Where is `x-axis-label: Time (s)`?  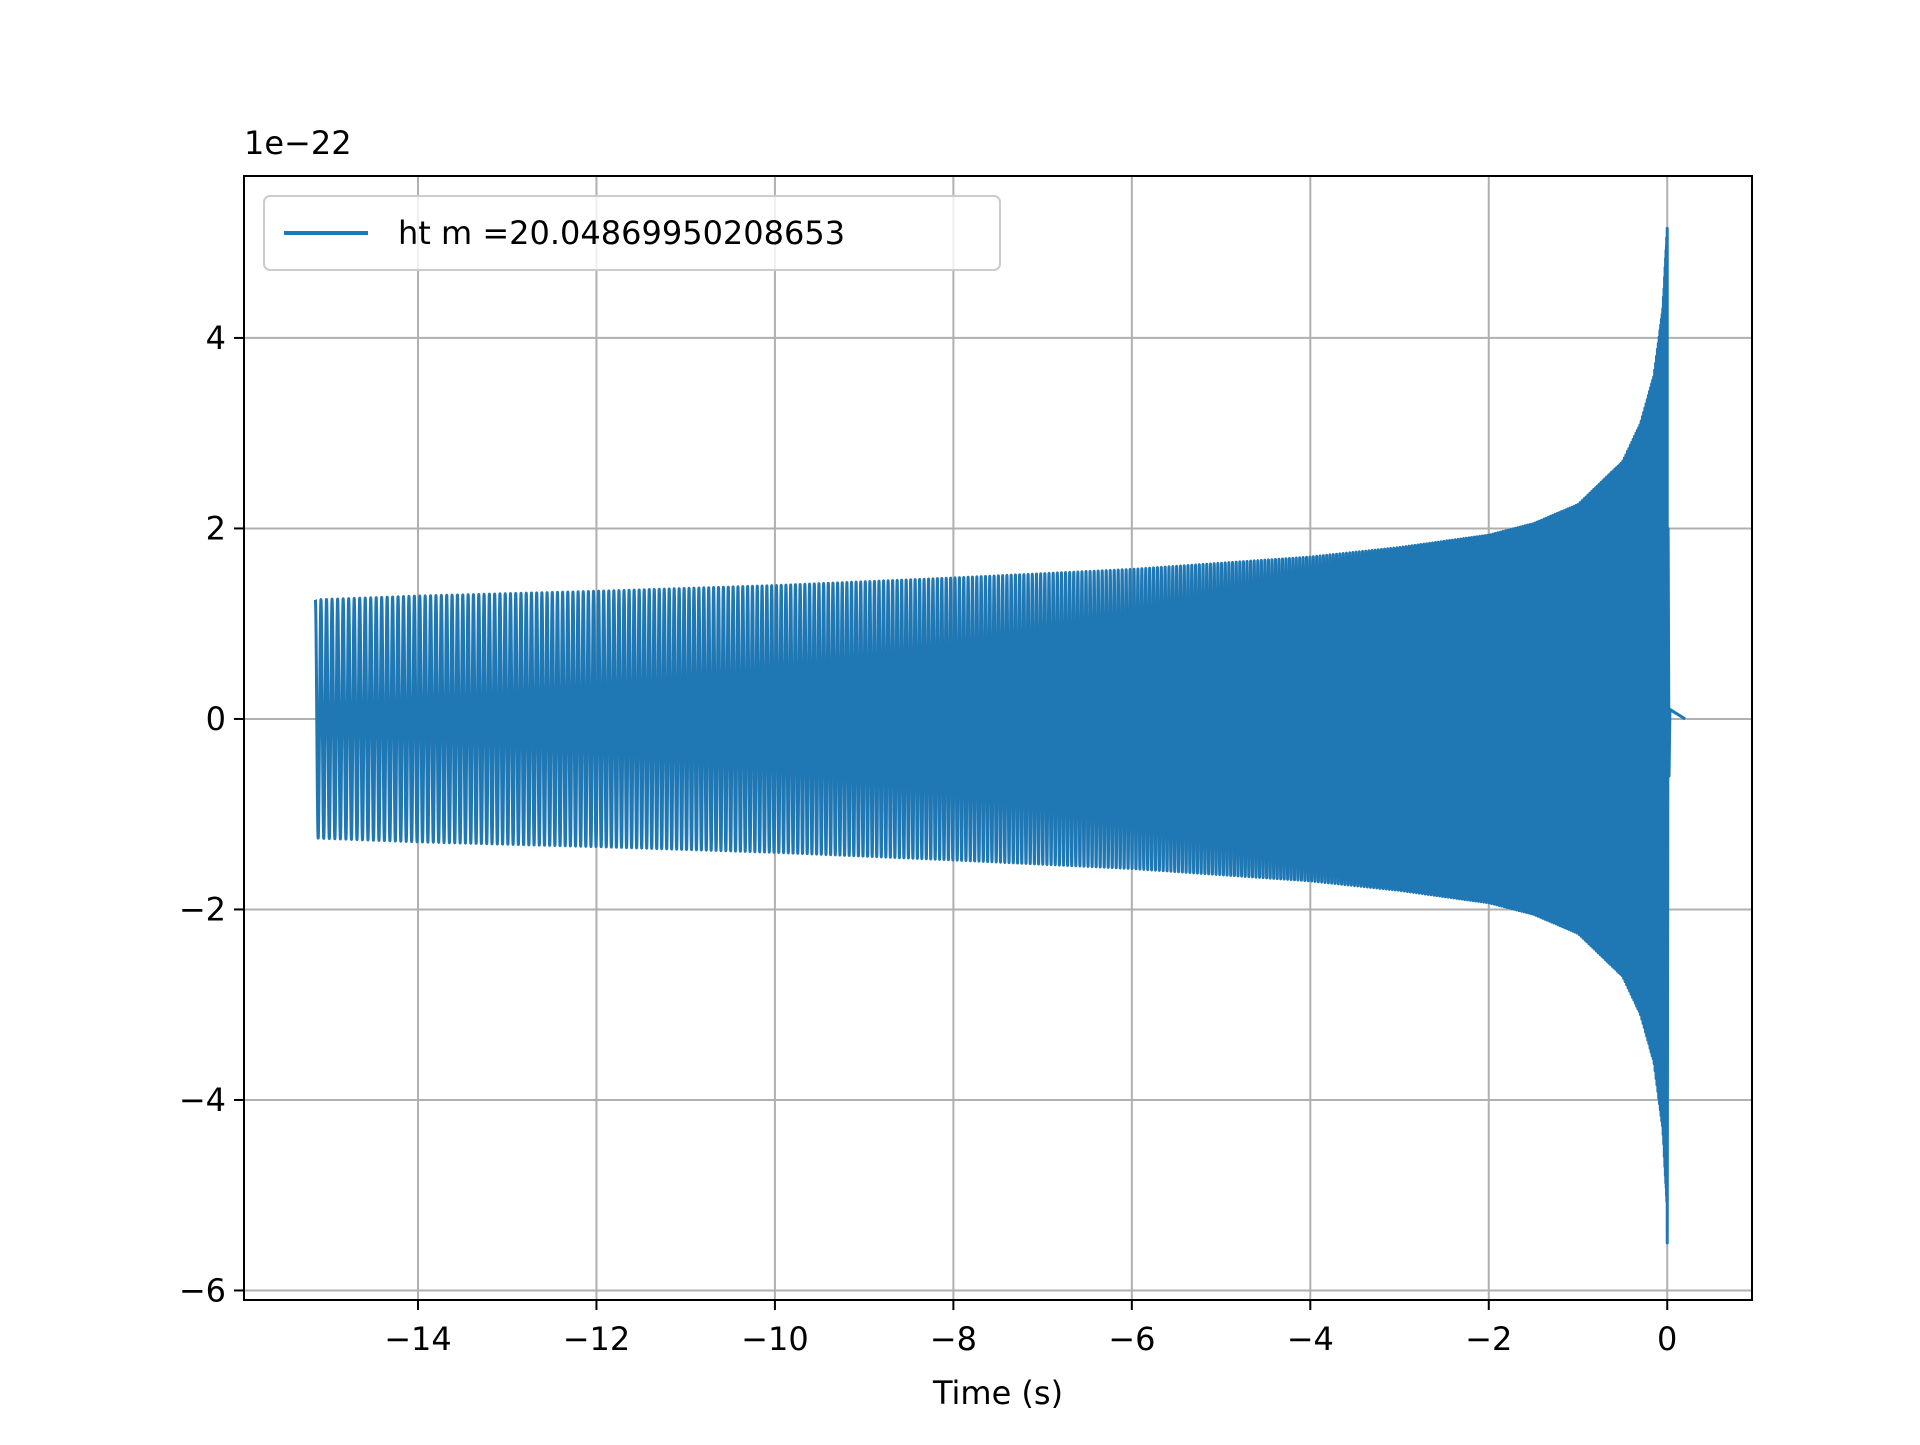
x-axis-label: Time (s) is located at coordinates (997, 1393).